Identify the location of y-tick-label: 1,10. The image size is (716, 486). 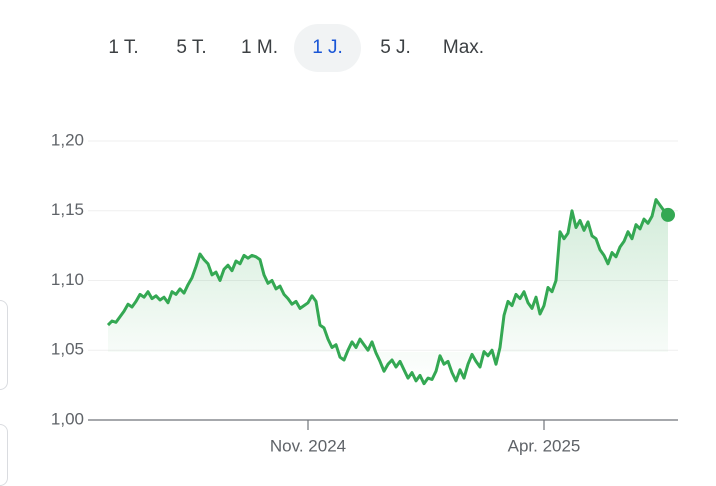
(67, 279).